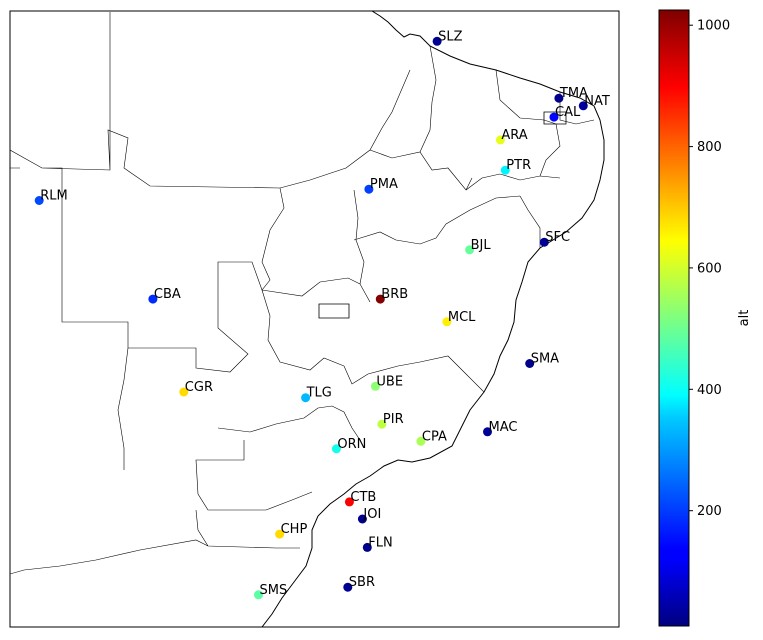  I want to click on station-label-cba: CBA, so click(167, 294).